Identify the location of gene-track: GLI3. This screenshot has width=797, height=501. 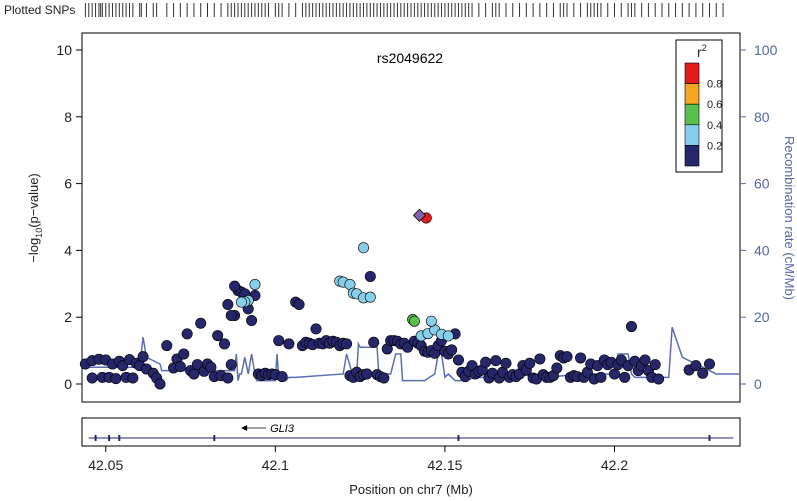
(411, 432).